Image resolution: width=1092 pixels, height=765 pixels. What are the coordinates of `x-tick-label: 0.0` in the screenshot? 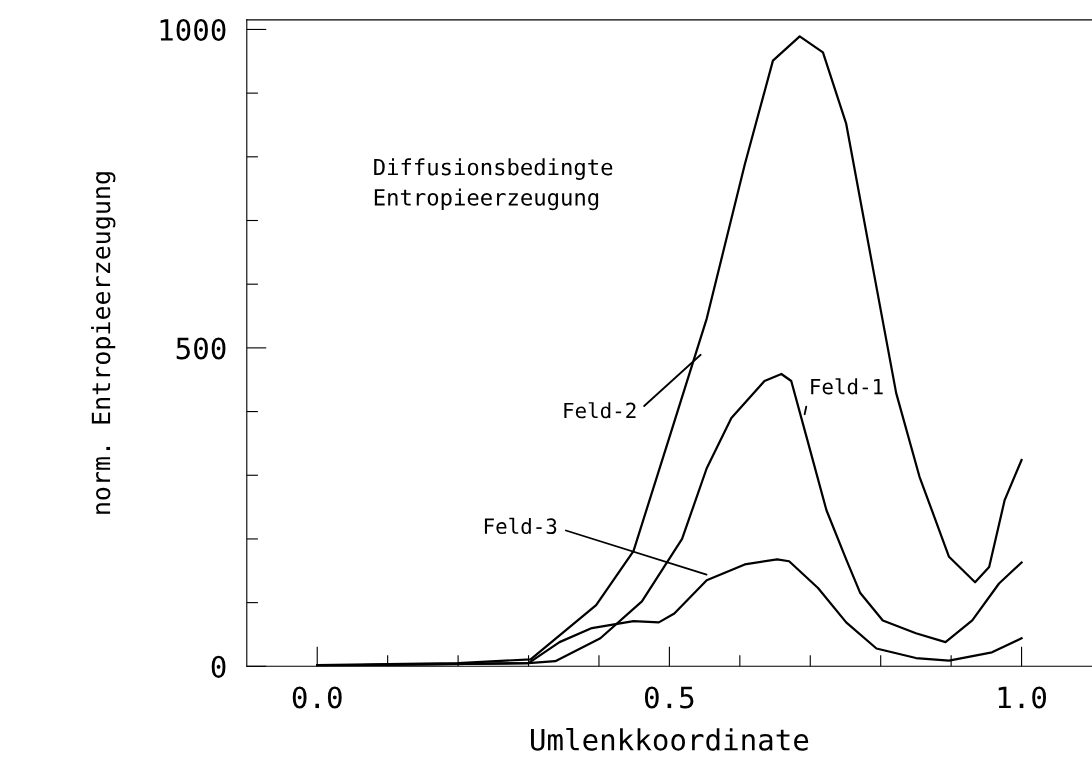 It's located at (317, 697).